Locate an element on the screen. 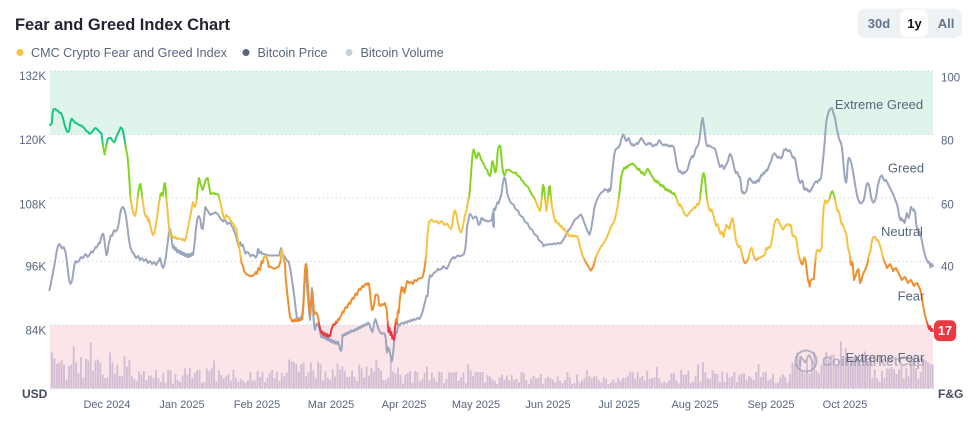 This screenshot has width=977, height=425. svg-text: Fear and Greed Index Chart is located at coordinates (123, 25).